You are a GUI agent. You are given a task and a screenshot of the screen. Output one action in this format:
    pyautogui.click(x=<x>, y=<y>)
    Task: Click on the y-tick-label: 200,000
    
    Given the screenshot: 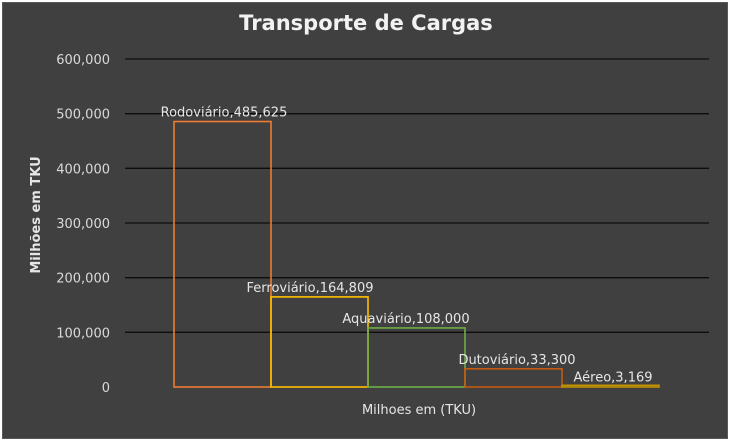 What is the action you would take?
    pyautogui.click(x=83, y=279)
    